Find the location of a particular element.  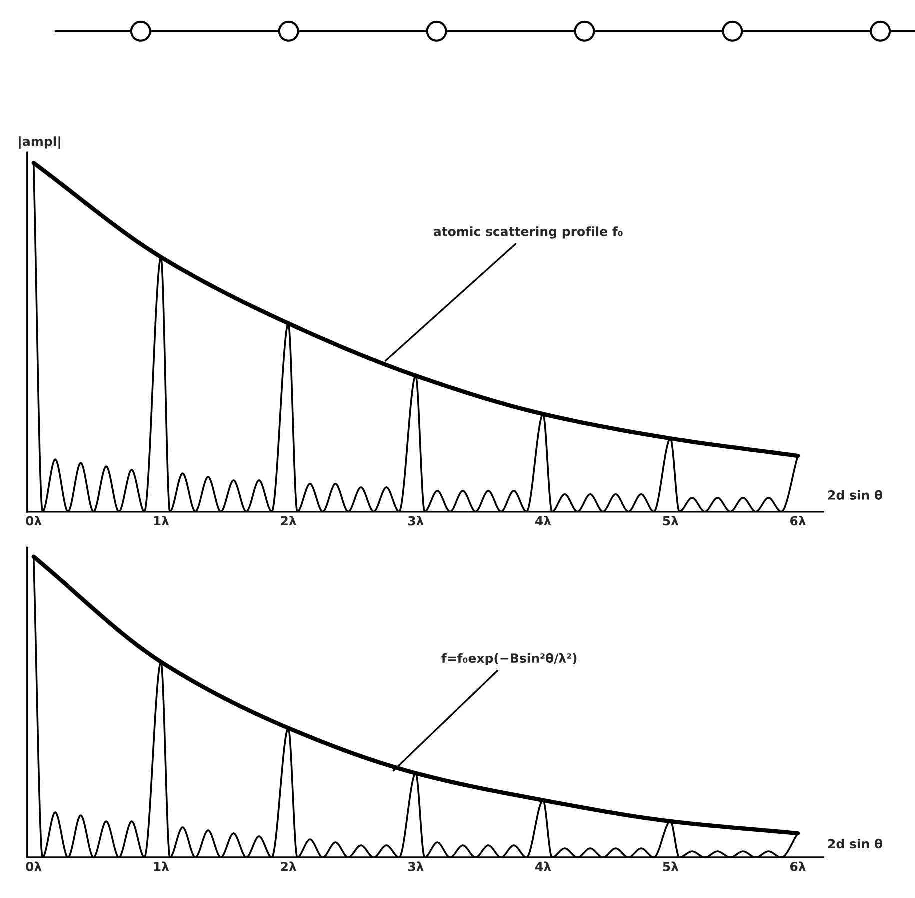

y-axis-title: |ampl| is located at coordinates (39, 143).